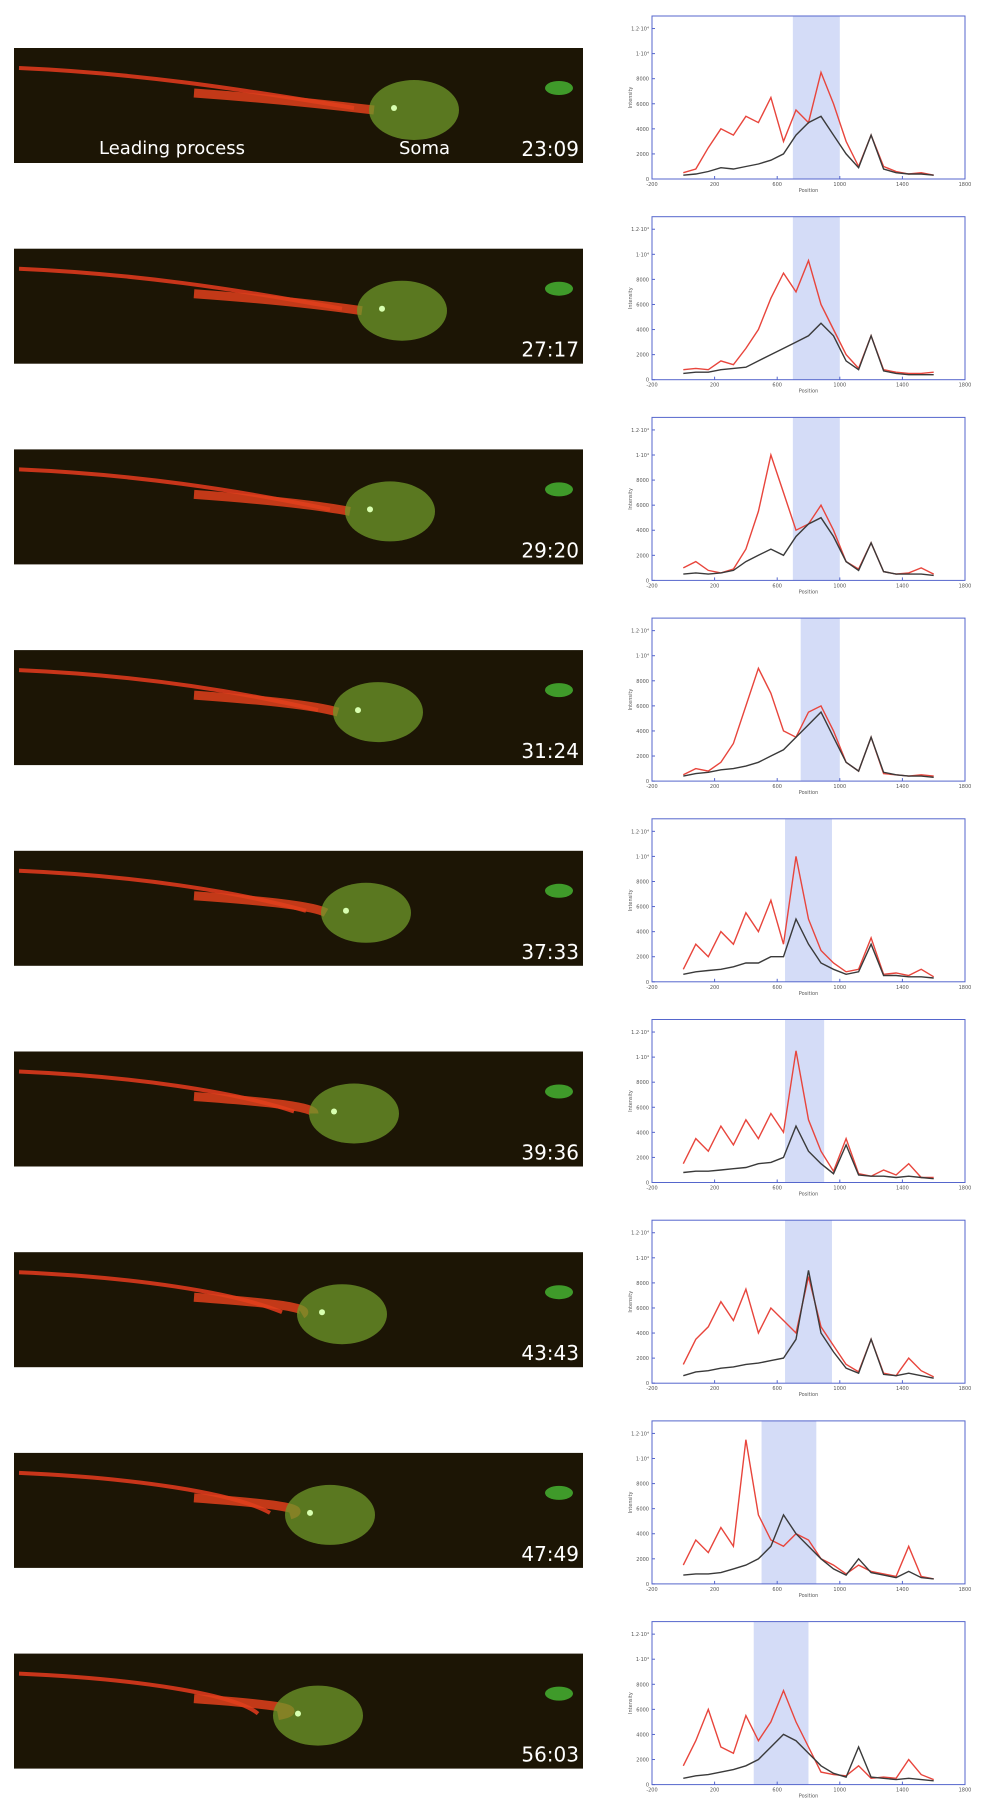 The width and height of the screenshot is (983, 1802). Describe the element at coordinates (298, 105) in the screenshot. I see `micrograph: 23:09 Leading process Soma` at that location.